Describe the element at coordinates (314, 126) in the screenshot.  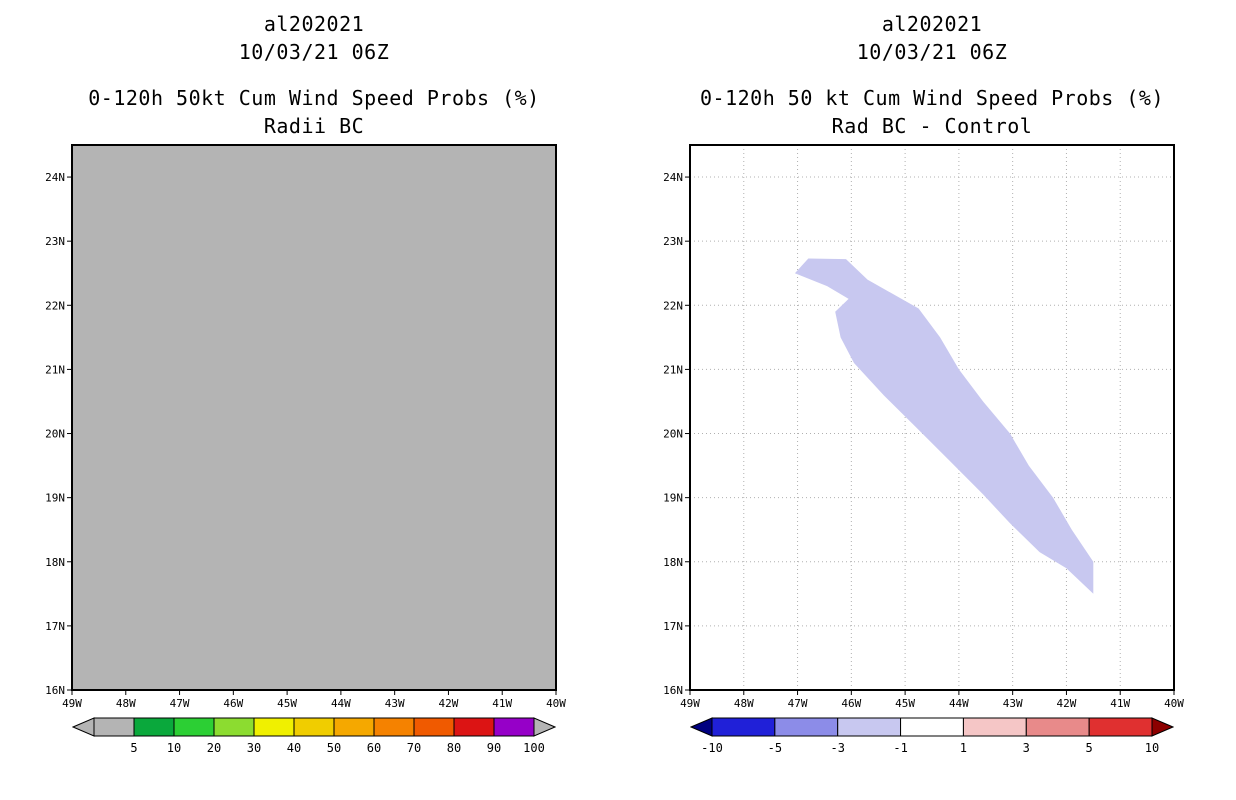
I see `plot-subtitle: Radii BC` at that location.